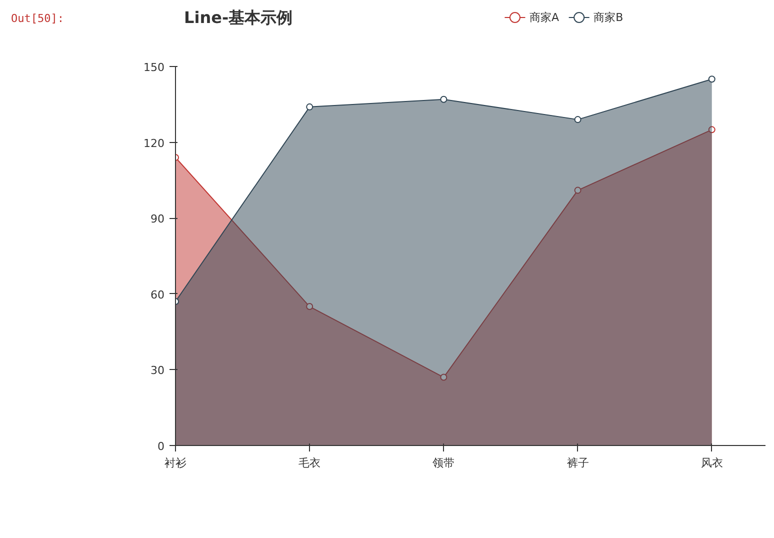  I want to click on x-tick-label: 毛衣, so click(309, 463).